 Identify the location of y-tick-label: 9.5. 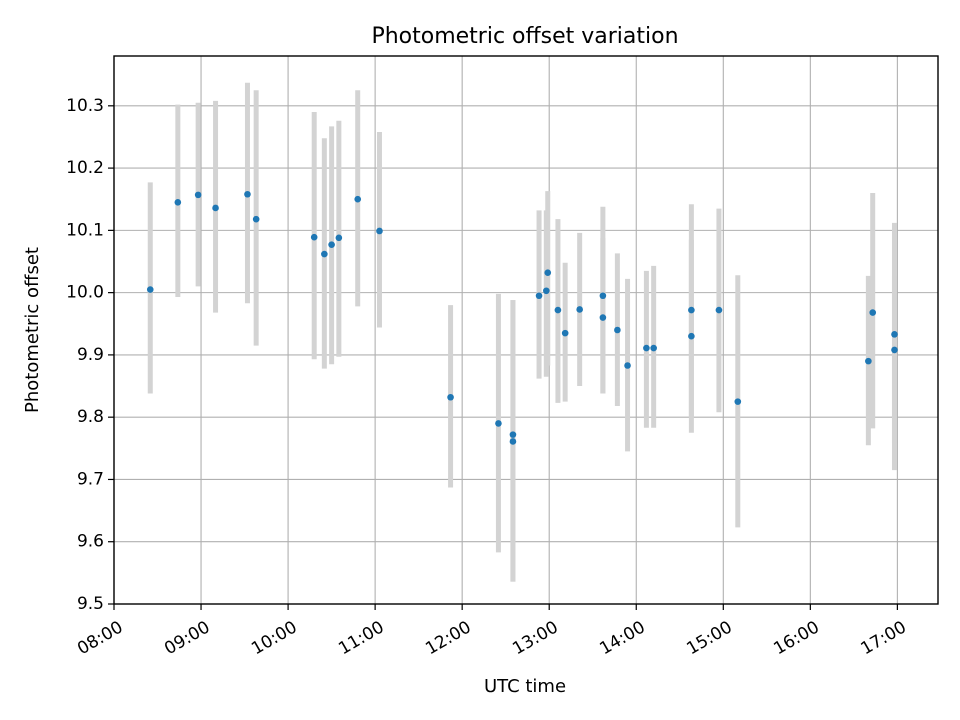
(90, 604).